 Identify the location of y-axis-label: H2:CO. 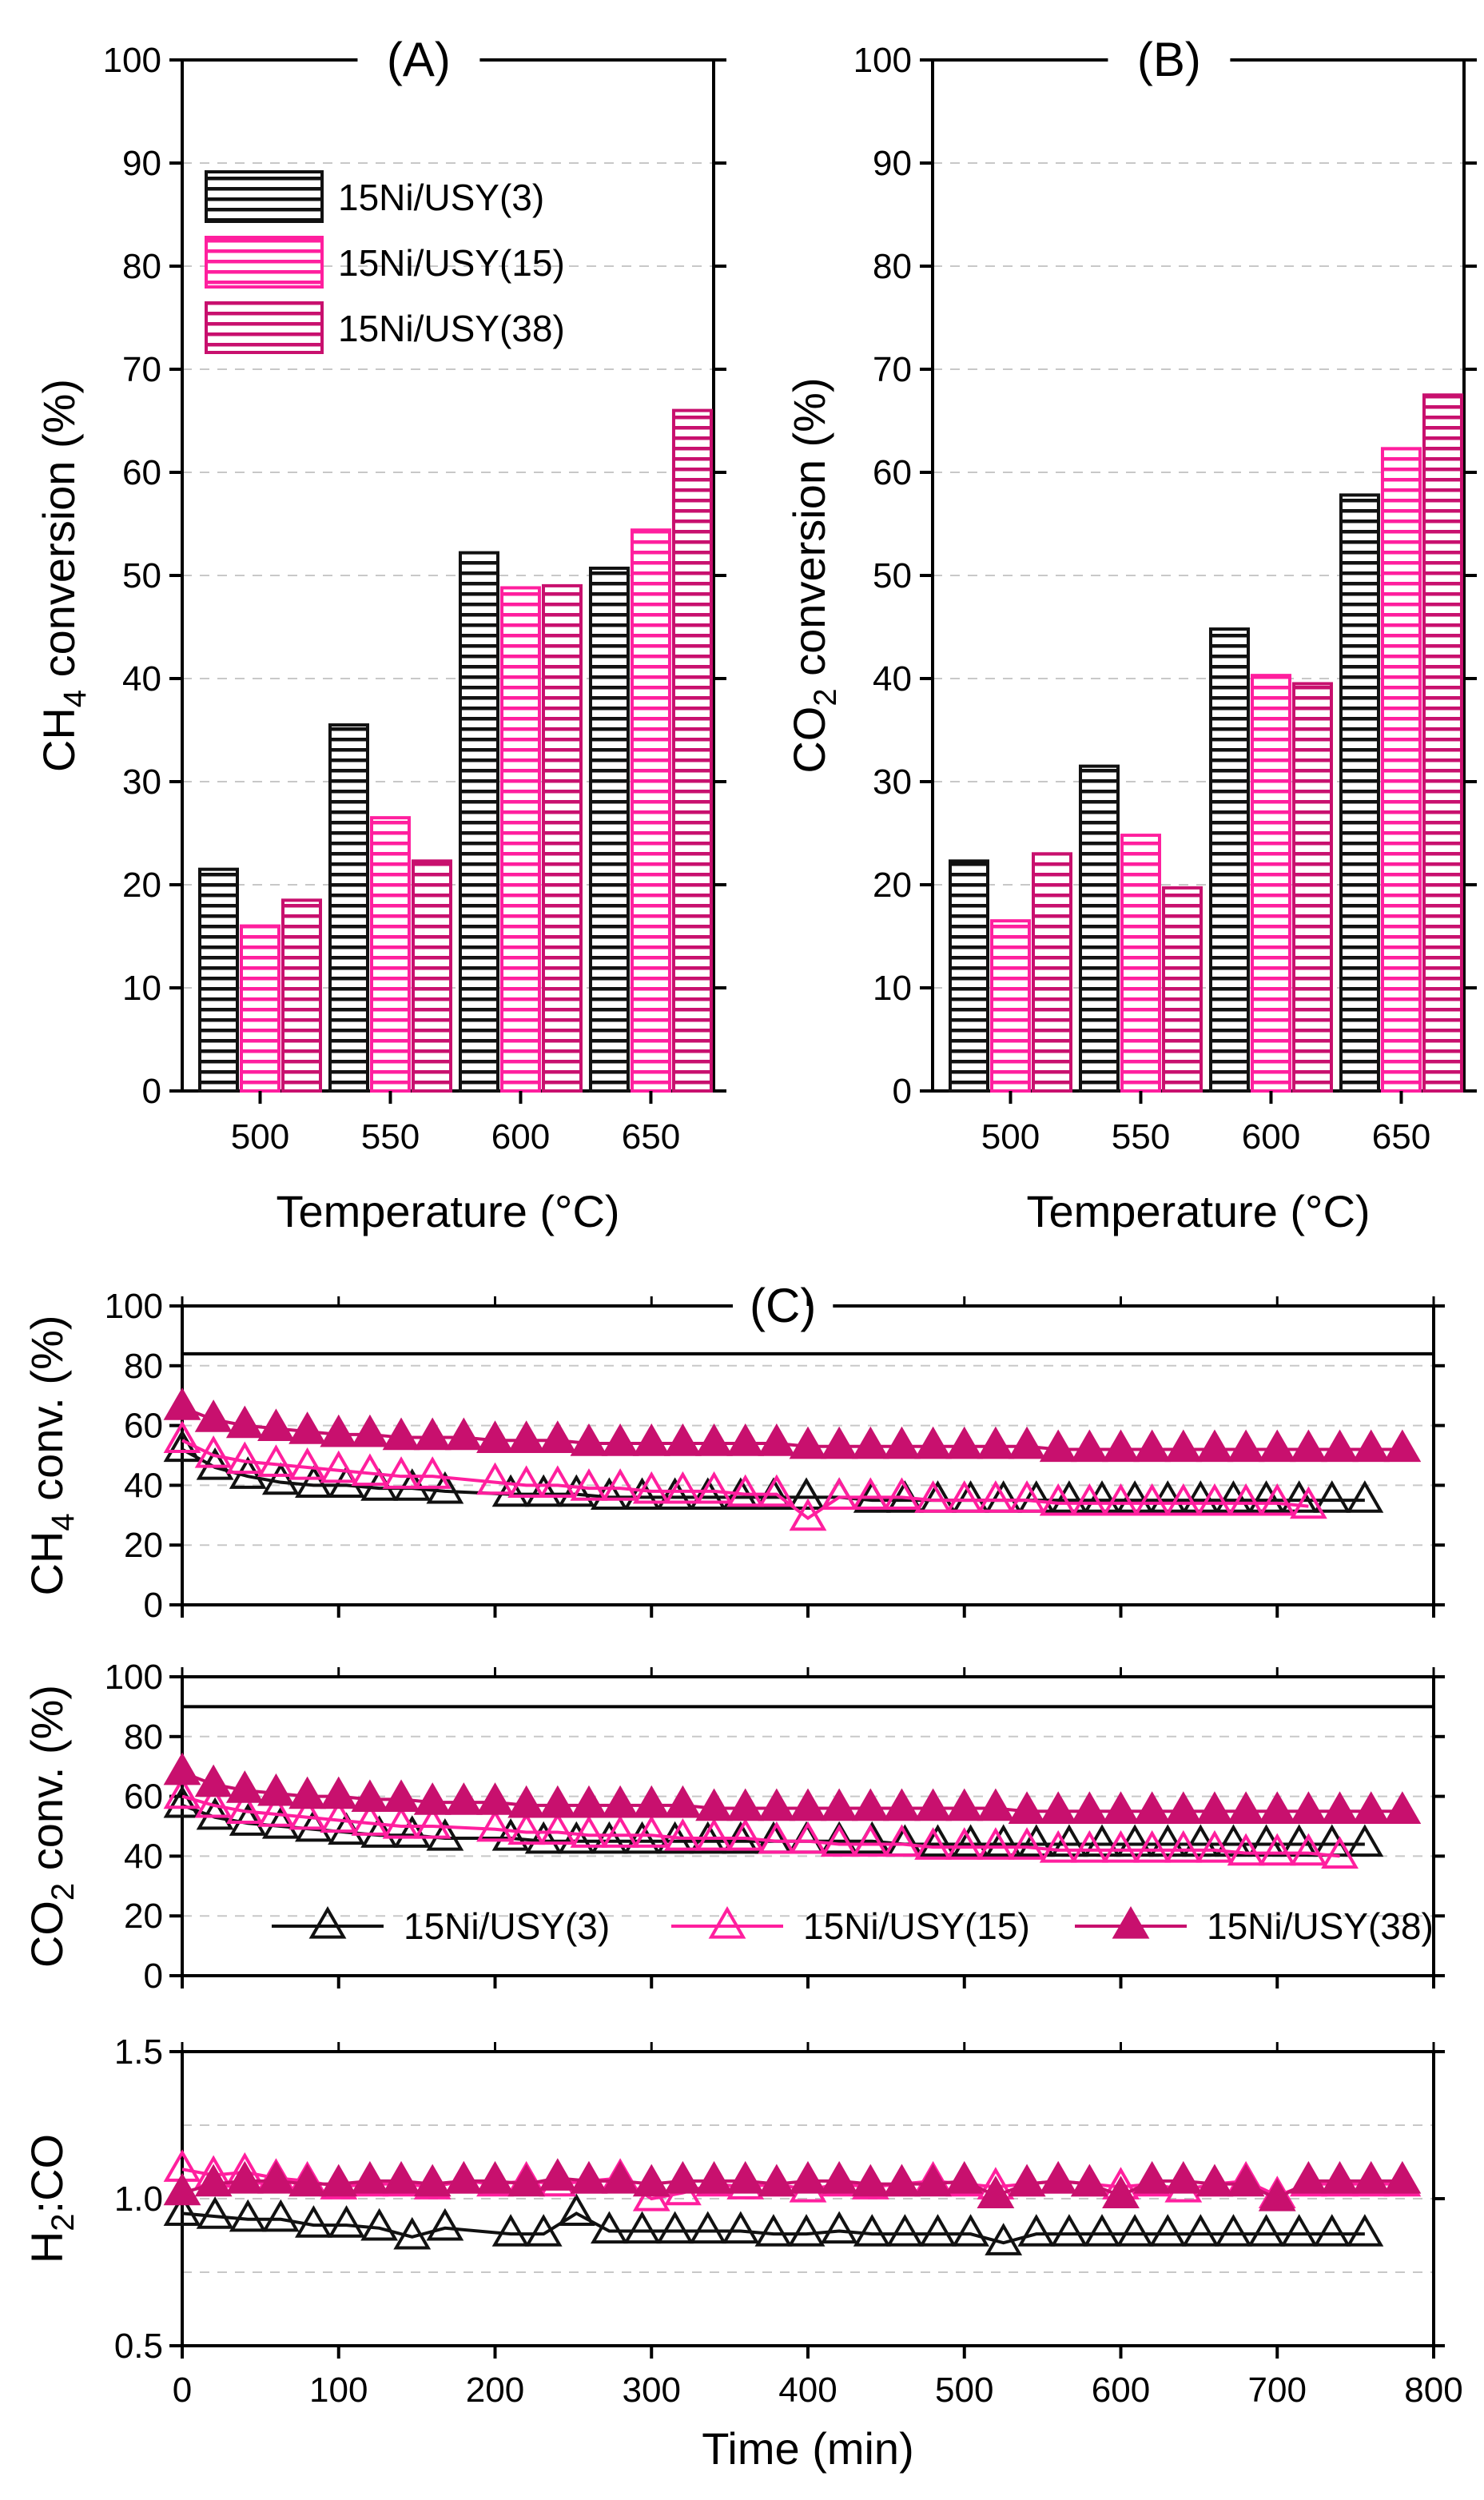
(51, 2199).